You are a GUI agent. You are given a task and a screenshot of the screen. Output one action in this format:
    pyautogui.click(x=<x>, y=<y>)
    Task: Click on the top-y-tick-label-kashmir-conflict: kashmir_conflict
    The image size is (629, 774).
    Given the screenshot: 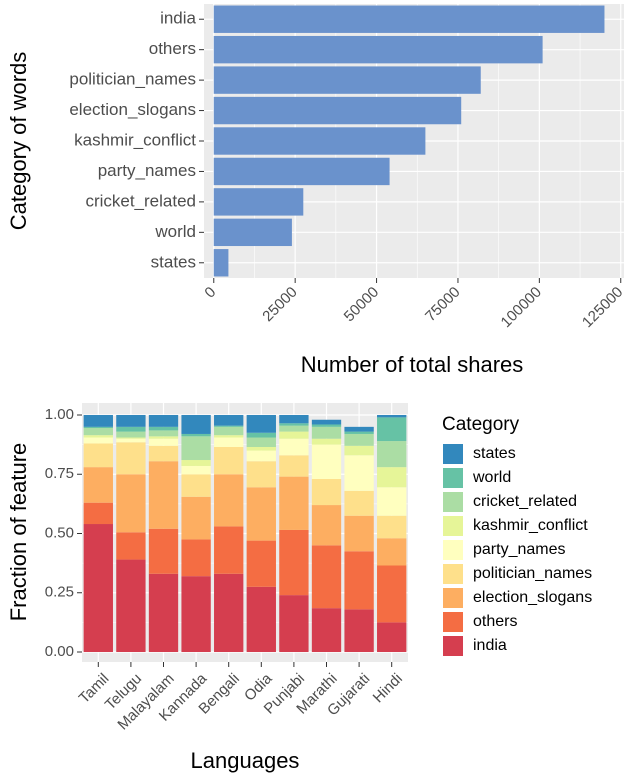 What is the action you would take?
    pyautogui.click(x=135, y=139)
    